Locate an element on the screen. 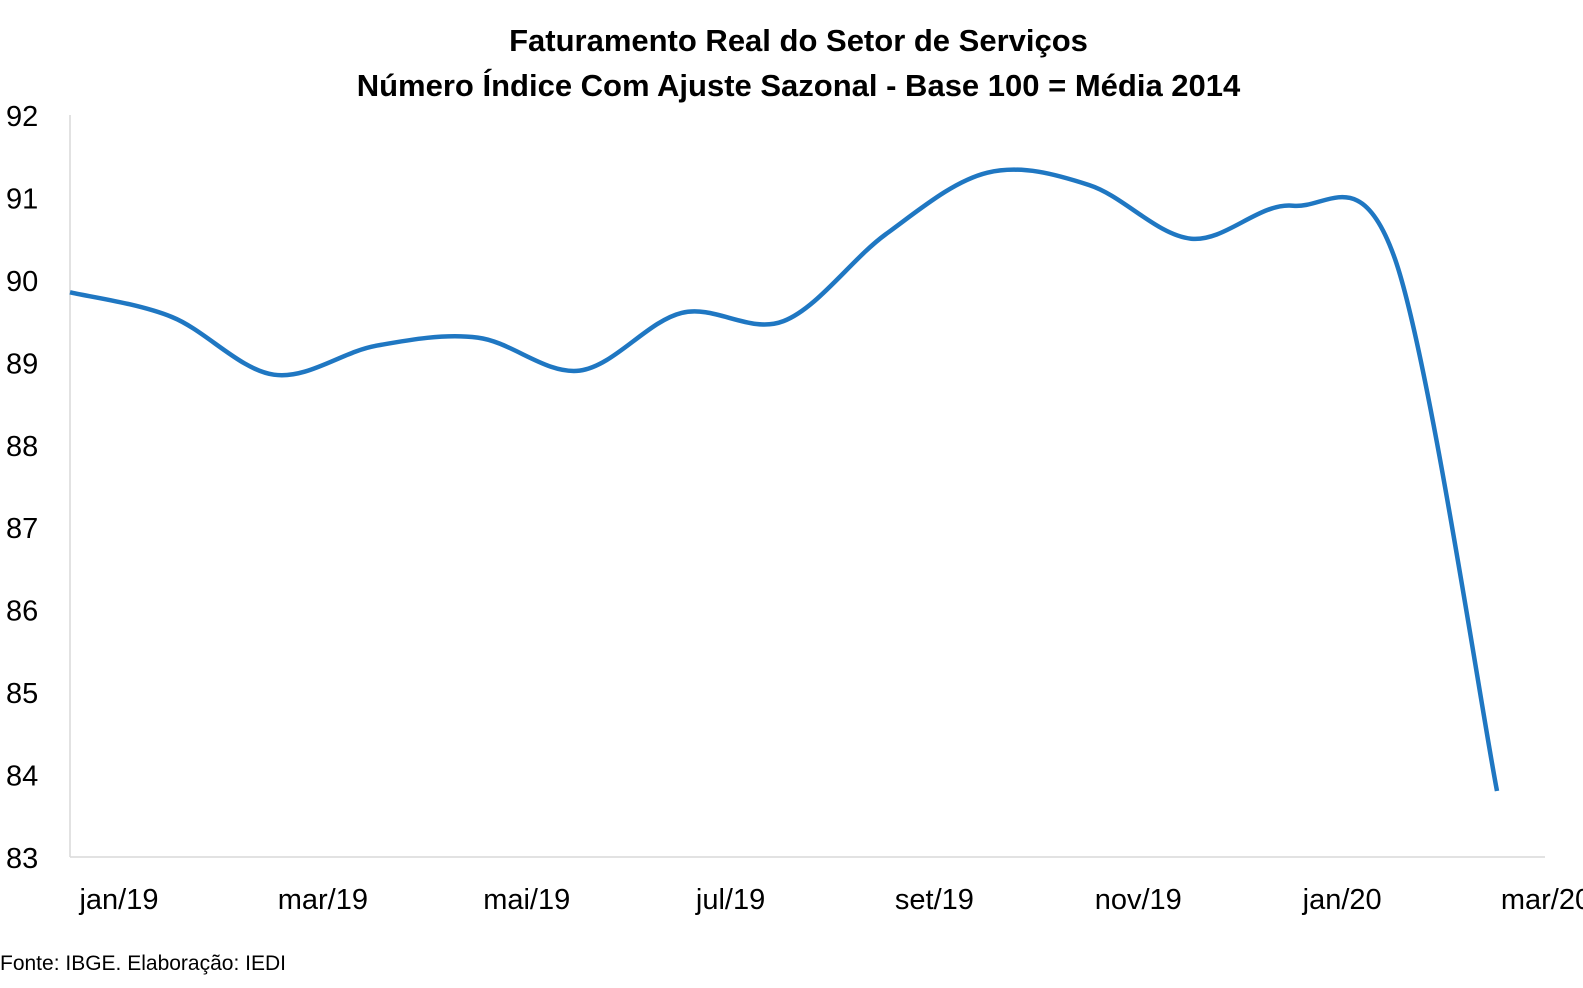  x-tick-label: mar/19 is located at coordinates (323, 900).